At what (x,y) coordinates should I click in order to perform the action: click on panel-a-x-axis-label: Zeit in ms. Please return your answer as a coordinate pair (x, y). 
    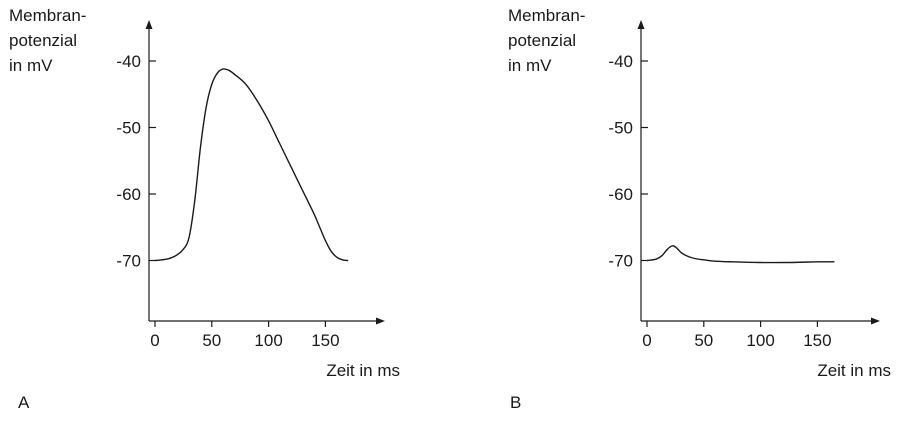
    Looking at the image, I should click on (363, 370).